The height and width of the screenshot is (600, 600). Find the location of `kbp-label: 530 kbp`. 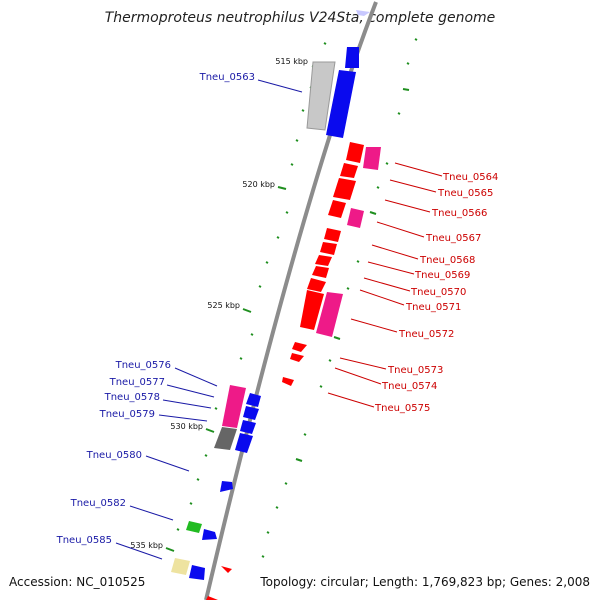

kbp-label: 530 kbp is located at coordinates (186, 426).